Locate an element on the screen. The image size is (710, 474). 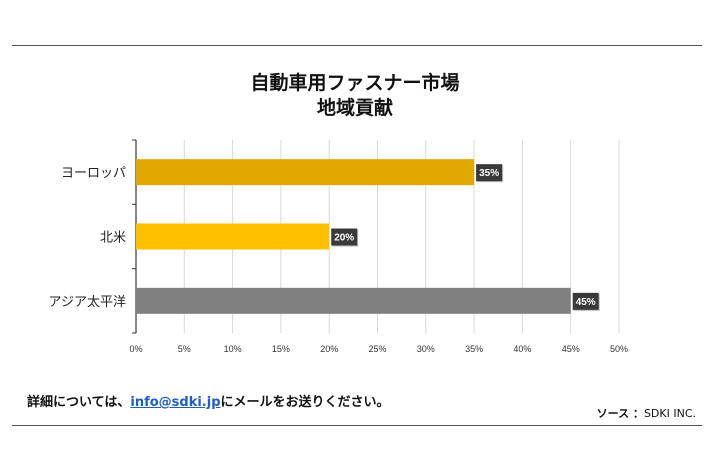
data-label: 45% is located at coordinates (586, 302).